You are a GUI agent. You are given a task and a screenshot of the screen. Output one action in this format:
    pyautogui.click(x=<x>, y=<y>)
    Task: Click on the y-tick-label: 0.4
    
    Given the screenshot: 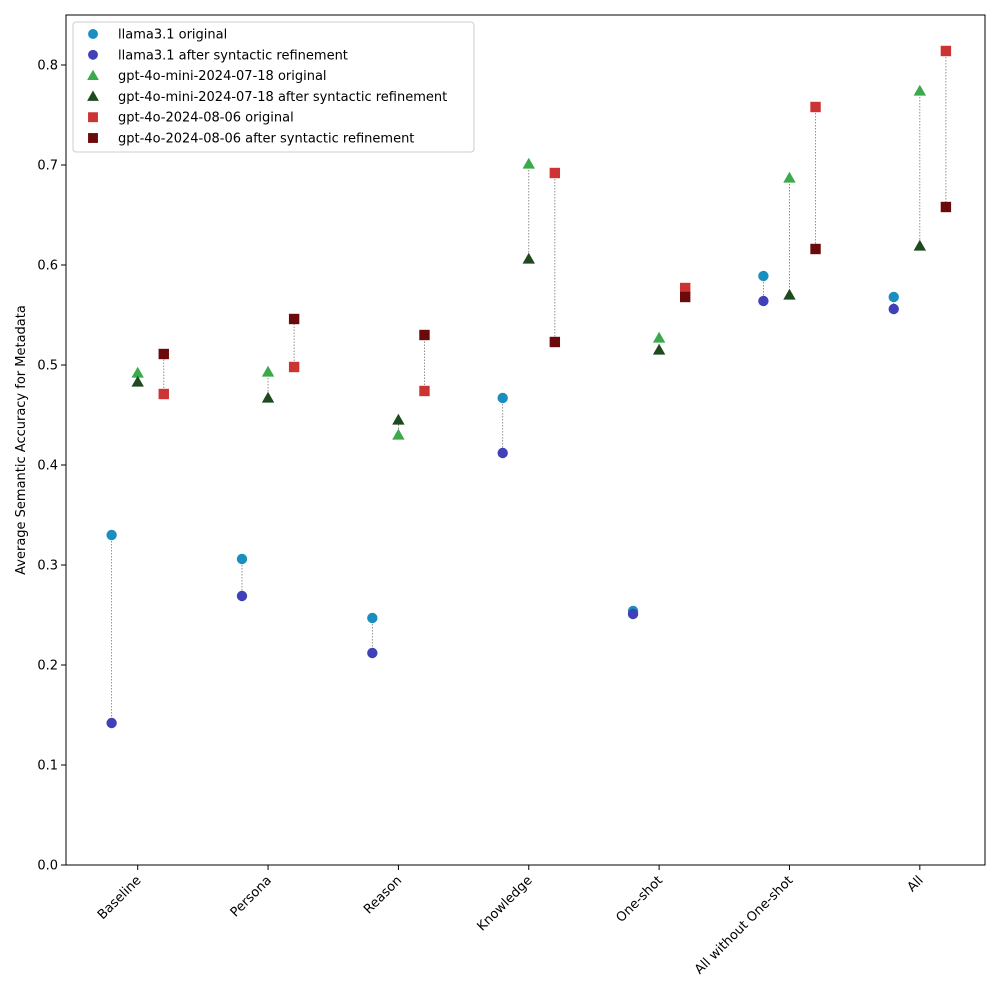 What is the action you would take?
    pyautogui.click(x=47, y=466)
    